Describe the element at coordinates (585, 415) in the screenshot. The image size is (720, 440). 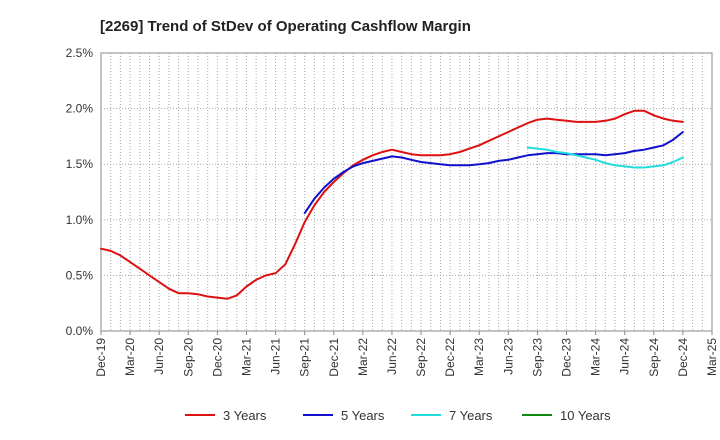
I see `legend-label: 10 Years` at that location.